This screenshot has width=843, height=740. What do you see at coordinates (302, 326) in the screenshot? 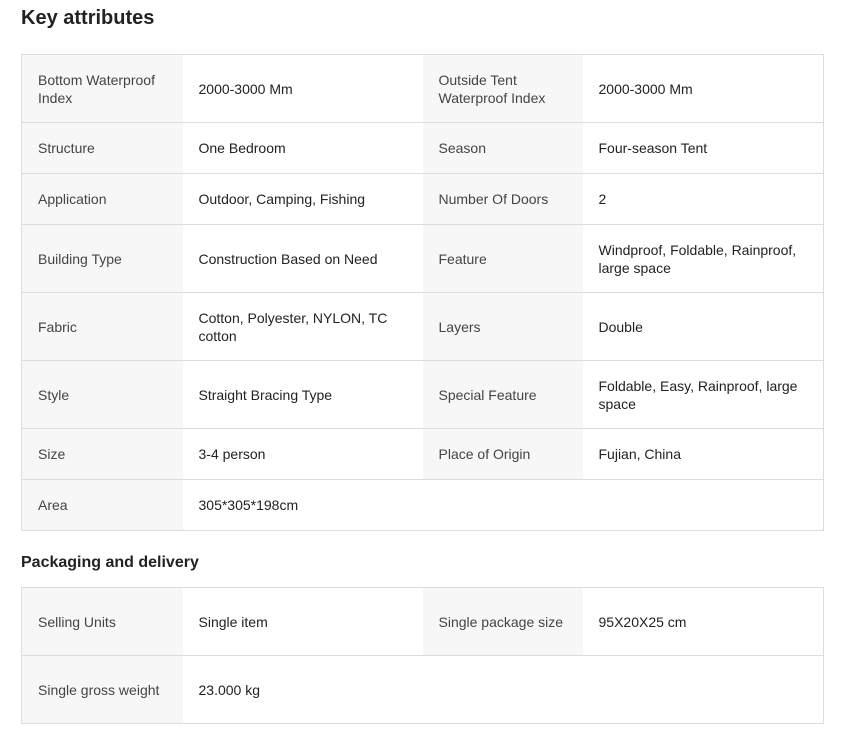
I see `attribute-value: Cotton, Polyester, NYLON, TC cotton` at bounding box center [302, 326].